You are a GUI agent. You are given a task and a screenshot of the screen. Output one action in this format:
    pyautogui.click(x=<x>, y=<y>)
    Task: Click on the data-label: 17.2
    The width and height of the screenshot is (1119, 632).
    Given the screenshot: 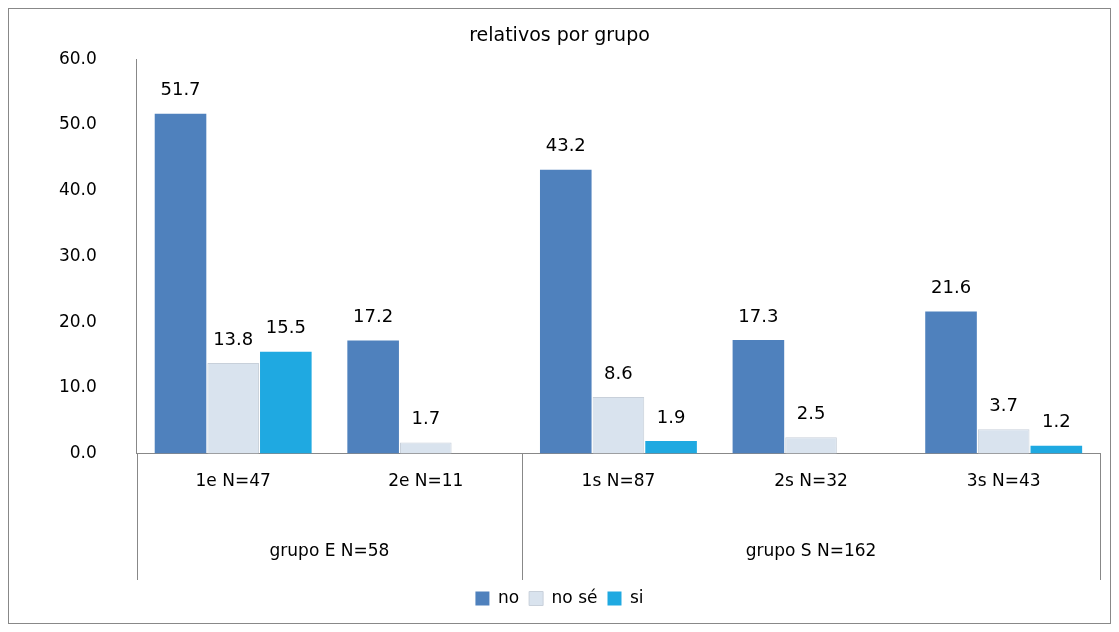 What is the action you would take?
    pyautogui.click(x=373, y=316)
    